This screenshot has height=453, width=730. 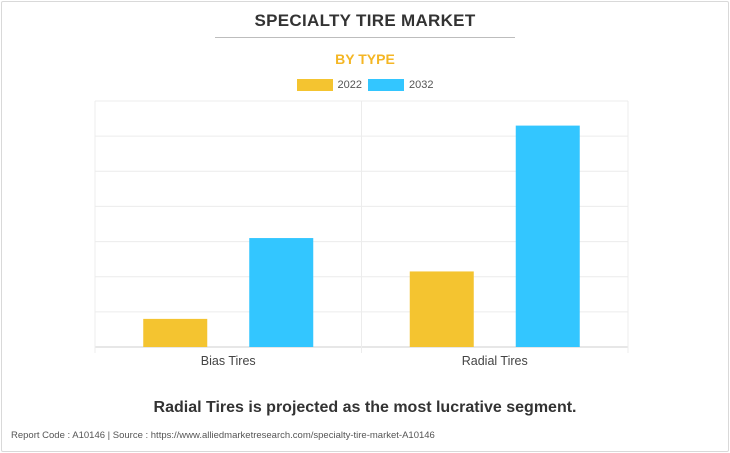 What do you see at coordinates (365, 59) in the screenshot?
I see `chart-subtitle: BY TYPE` at bounding box center [365, 59].